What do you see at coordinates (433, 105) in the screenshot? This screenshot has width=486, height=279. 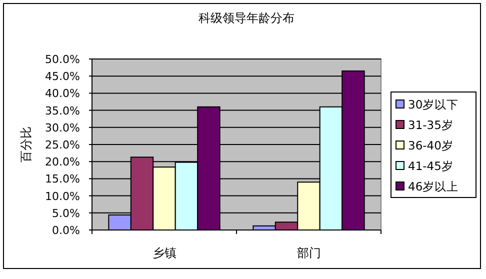 I see `legend-label: 30岁以下` at bounding box center [433, 105].